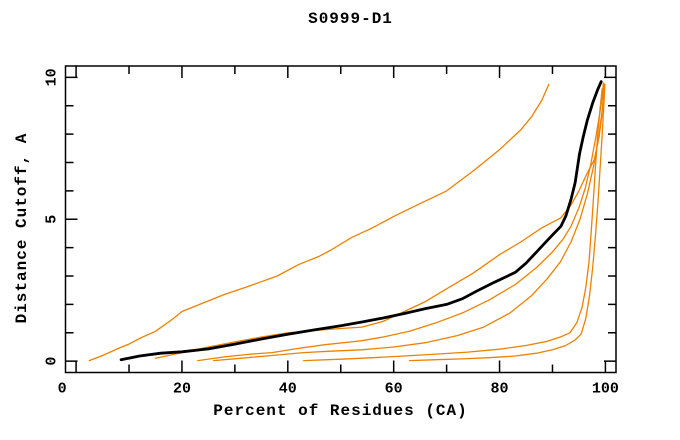 The height and width of the screenshot is (440, 680). What do you see at coordinates (340, 411) in the screenshot?
I see `x-axis-label: Percent of Residues (CA)` at bounding box center [340, 411].